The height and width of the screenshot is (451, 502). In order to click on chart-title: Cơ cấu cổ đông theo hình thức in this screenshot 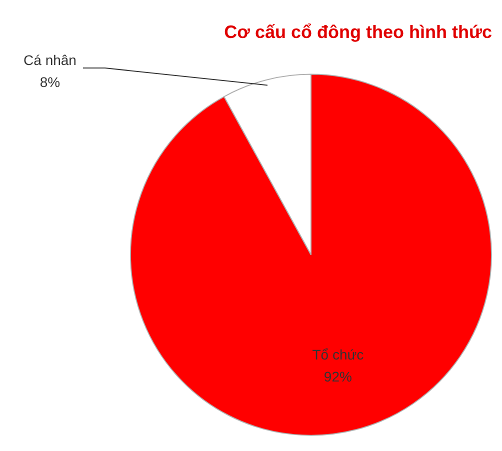, I will do `click(358, 32)`.